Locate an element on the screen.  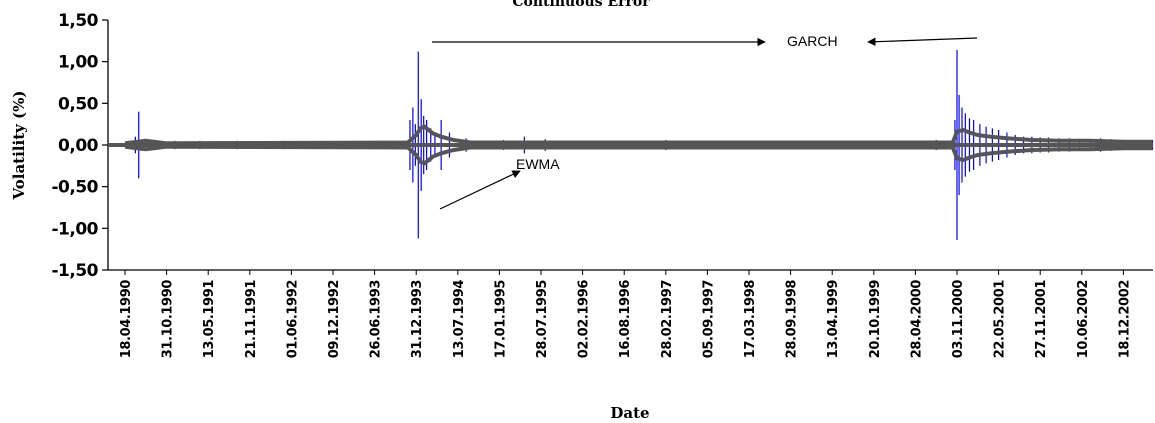
x-tick-label: 28.02.1997 is located at coordinates (667, 319).